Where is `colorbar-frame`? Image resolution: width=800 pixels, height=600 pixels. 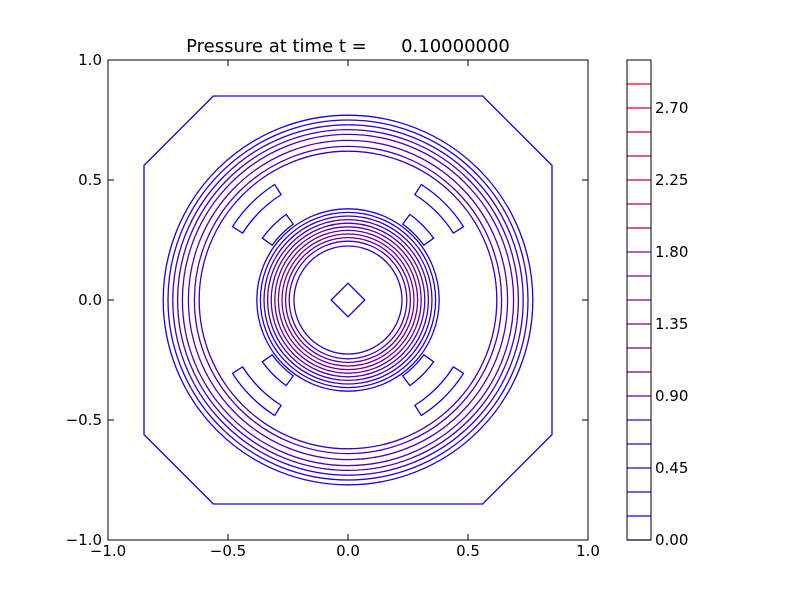 colorbar-frame is located at coordinates (639, 300).